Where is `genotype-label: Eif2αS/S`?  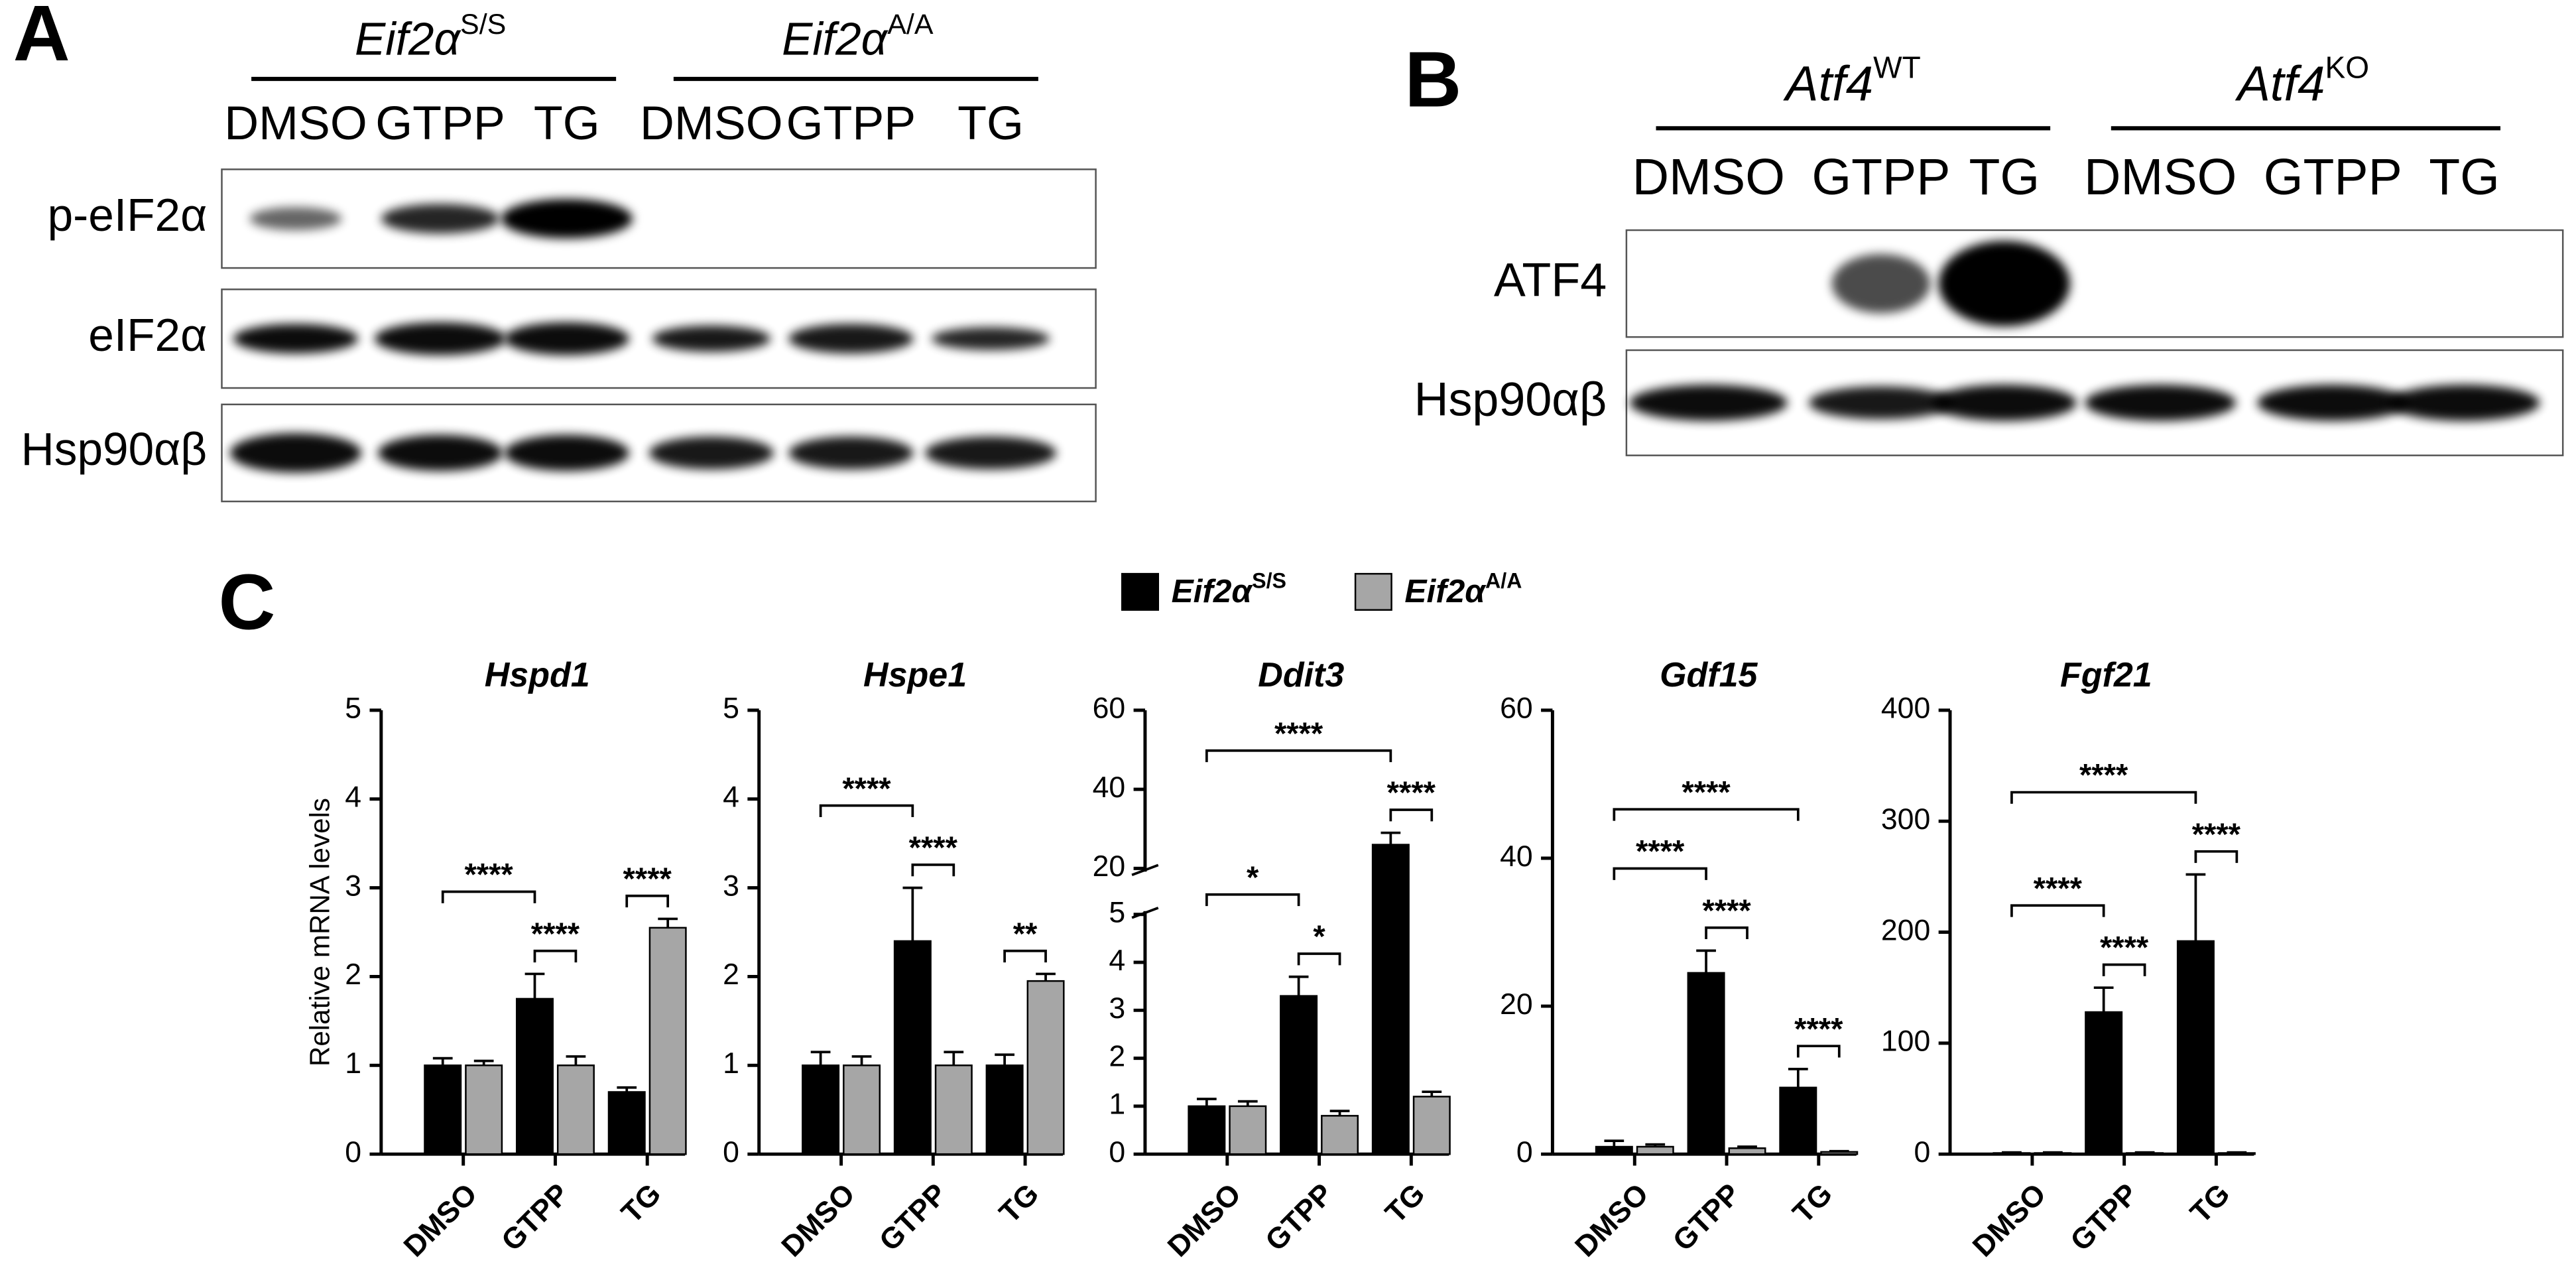
genotype-label: Eif2αS/S is located at coordinates (430, 37).